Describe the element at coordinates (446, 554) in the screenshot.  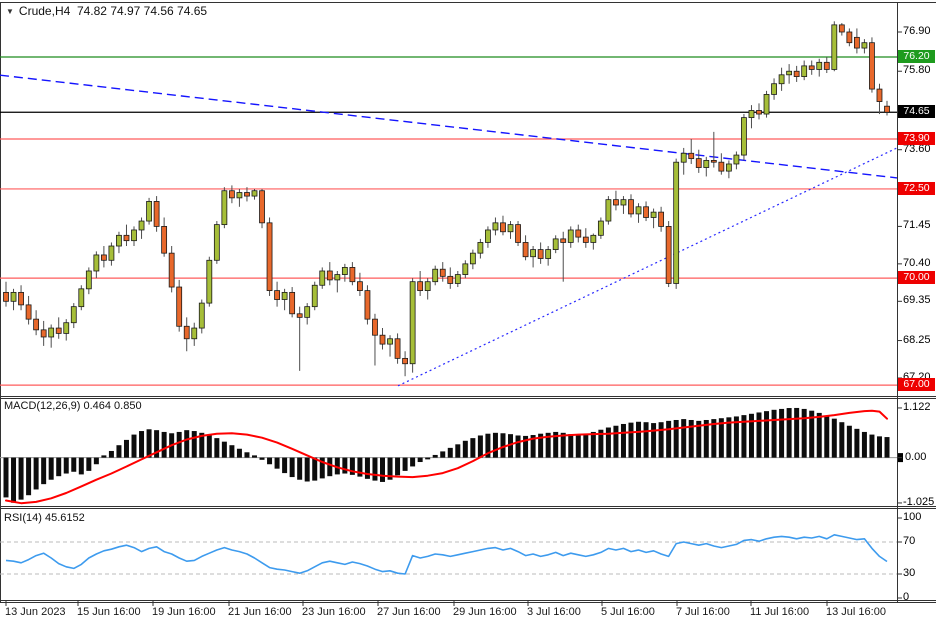
I see `rsi-line` at that location.